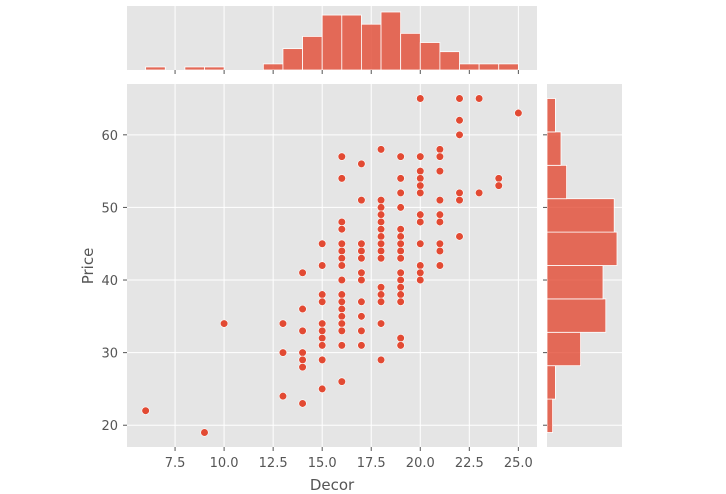 This screenshot has height=494, width=726. I want to click on x-tick-label: 10.0, so click(224, 463).